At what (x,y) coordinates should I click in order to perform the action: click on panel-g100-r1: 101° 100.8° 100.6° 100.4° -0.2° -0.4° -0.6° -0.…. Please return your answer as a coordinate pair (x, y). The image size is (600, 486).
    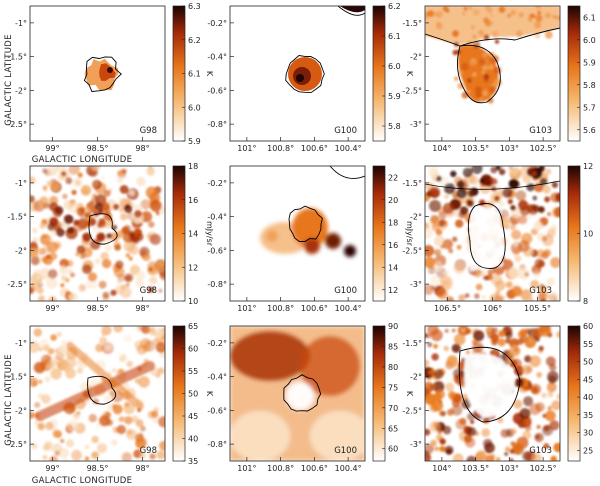
    Looking at the image, I should click on (310, 77).